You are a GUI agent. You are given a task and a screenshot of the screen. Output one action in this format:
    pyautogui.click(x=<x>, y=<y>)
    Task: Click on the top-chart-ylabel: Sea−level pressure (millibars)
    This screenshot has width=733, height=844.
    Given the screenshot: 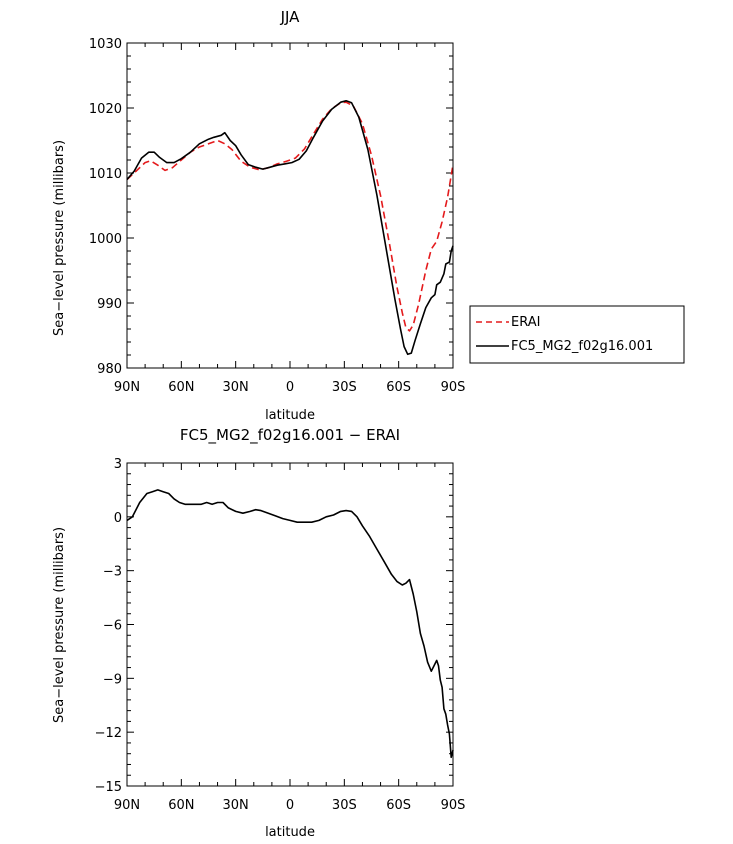 What is the action you would take?
    pyautogui.click(x=59, y=238)
    